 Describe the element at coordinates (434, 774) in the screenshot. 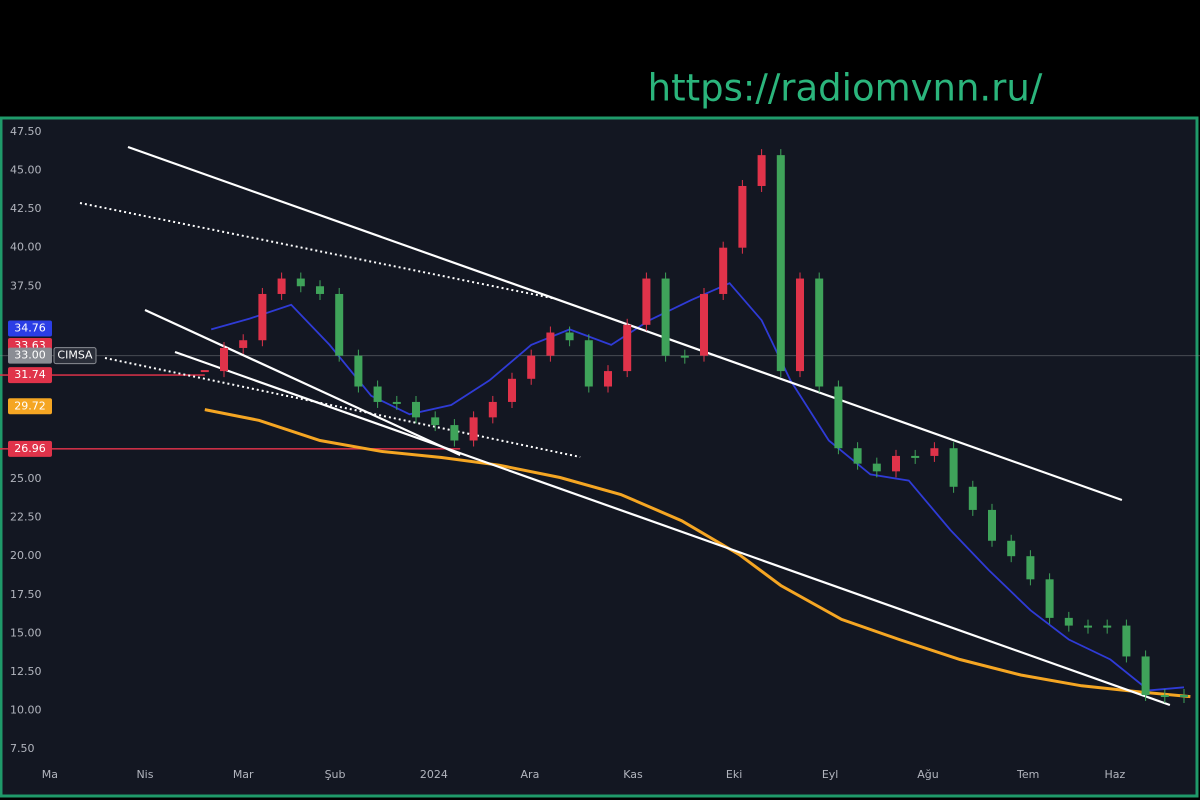

I see `x-tick-label: 2024` at that location.